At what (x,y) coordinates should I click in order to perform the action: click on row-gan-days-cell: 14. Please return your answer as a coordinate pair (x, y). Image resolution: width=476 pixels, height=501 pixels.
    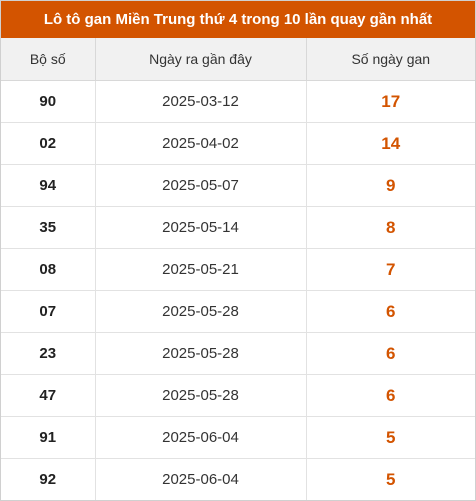
    Looking at the image, I should click on (390, 143).